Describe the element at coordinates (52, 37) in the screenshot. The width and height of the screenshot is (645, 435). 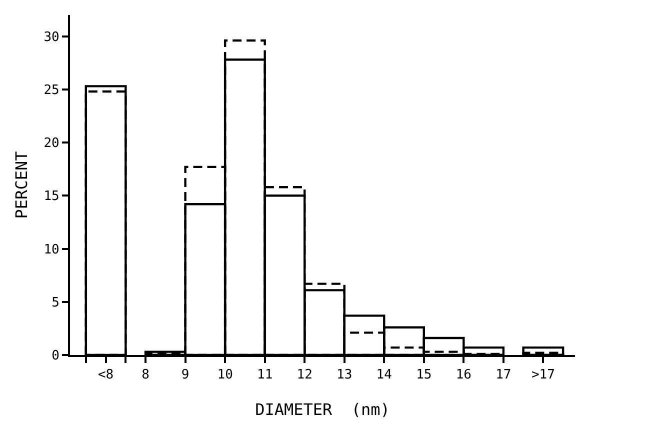
I see `y-tick-label: 30` at that location.